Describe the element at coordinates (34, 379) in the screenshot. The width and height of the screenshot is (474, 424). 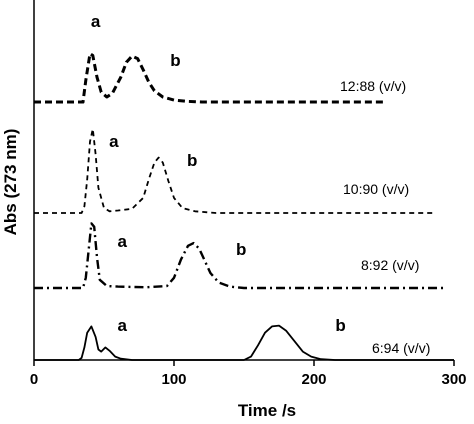
I see `x-tick-label: 0` at that location.